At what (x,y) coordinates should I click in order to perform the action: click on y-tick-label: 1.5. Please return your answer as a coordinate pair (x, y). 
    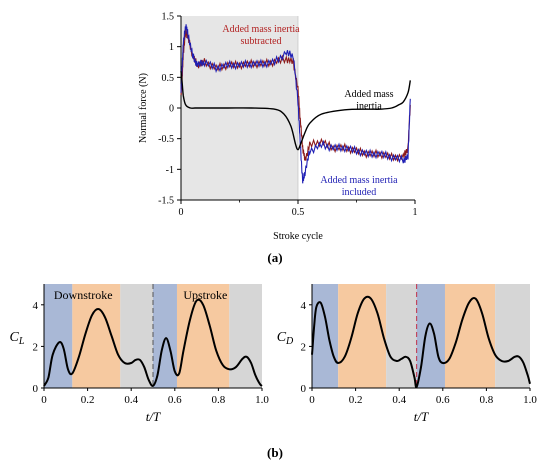
    Looking at the image, I should click on (168, 17).